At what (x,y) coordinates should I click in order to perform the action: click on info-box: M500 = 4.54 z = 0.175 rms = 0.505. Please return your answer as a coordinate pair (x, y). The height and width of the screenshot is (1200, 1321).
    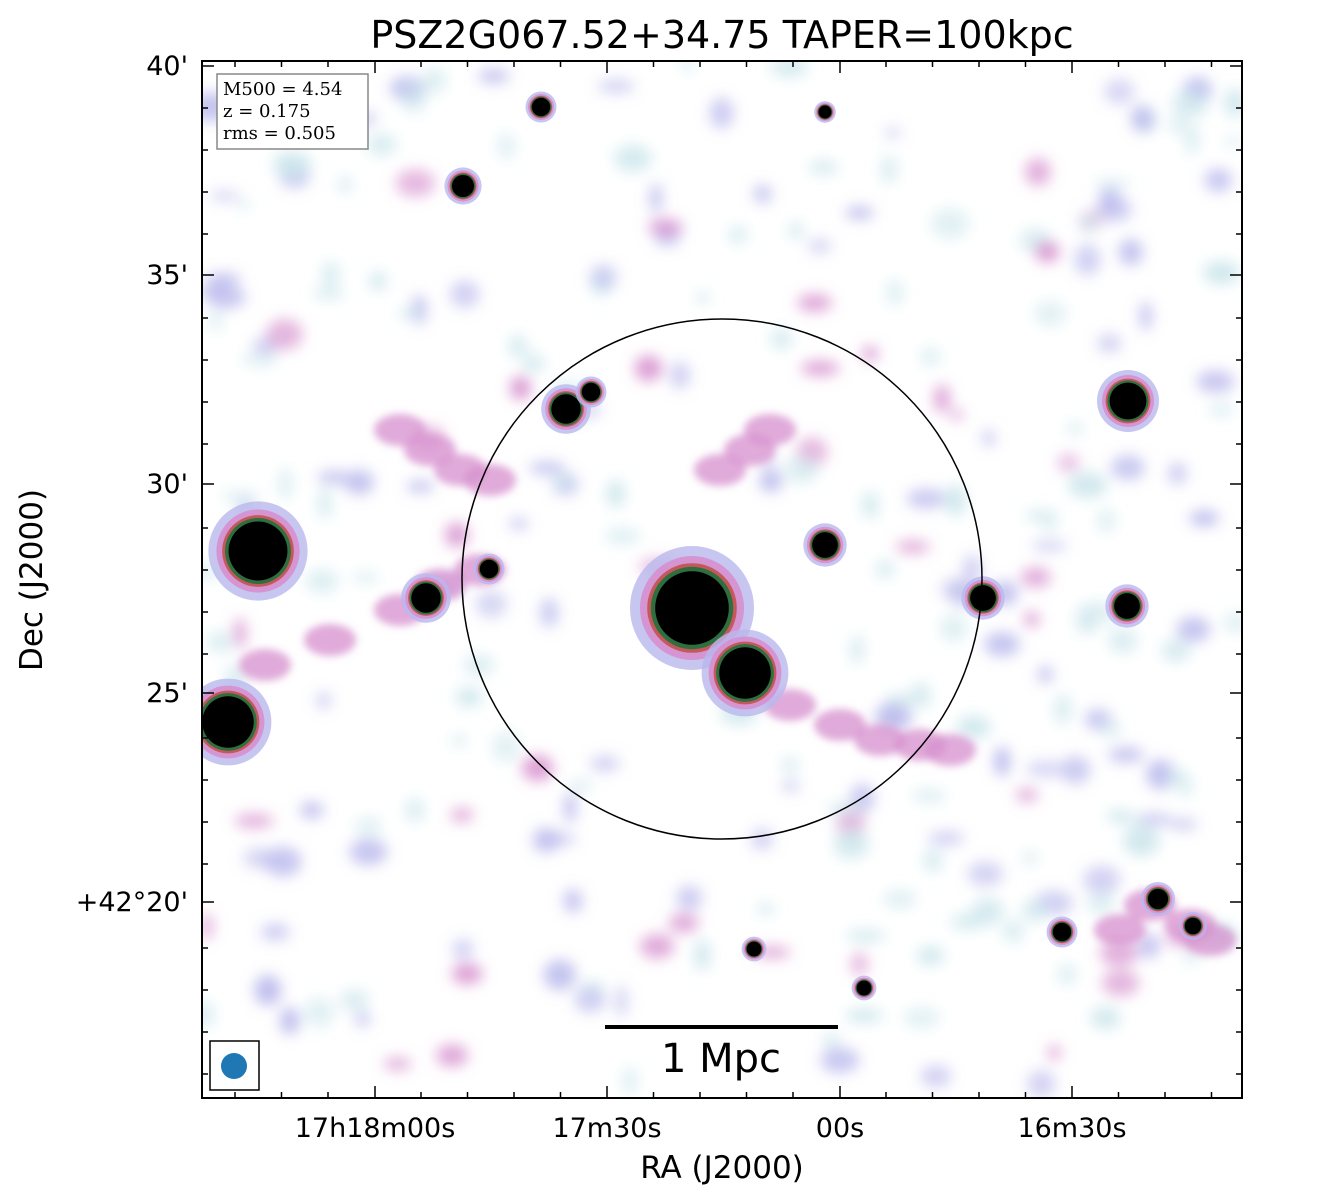
    Looking at the image, I should click on (292, 111).